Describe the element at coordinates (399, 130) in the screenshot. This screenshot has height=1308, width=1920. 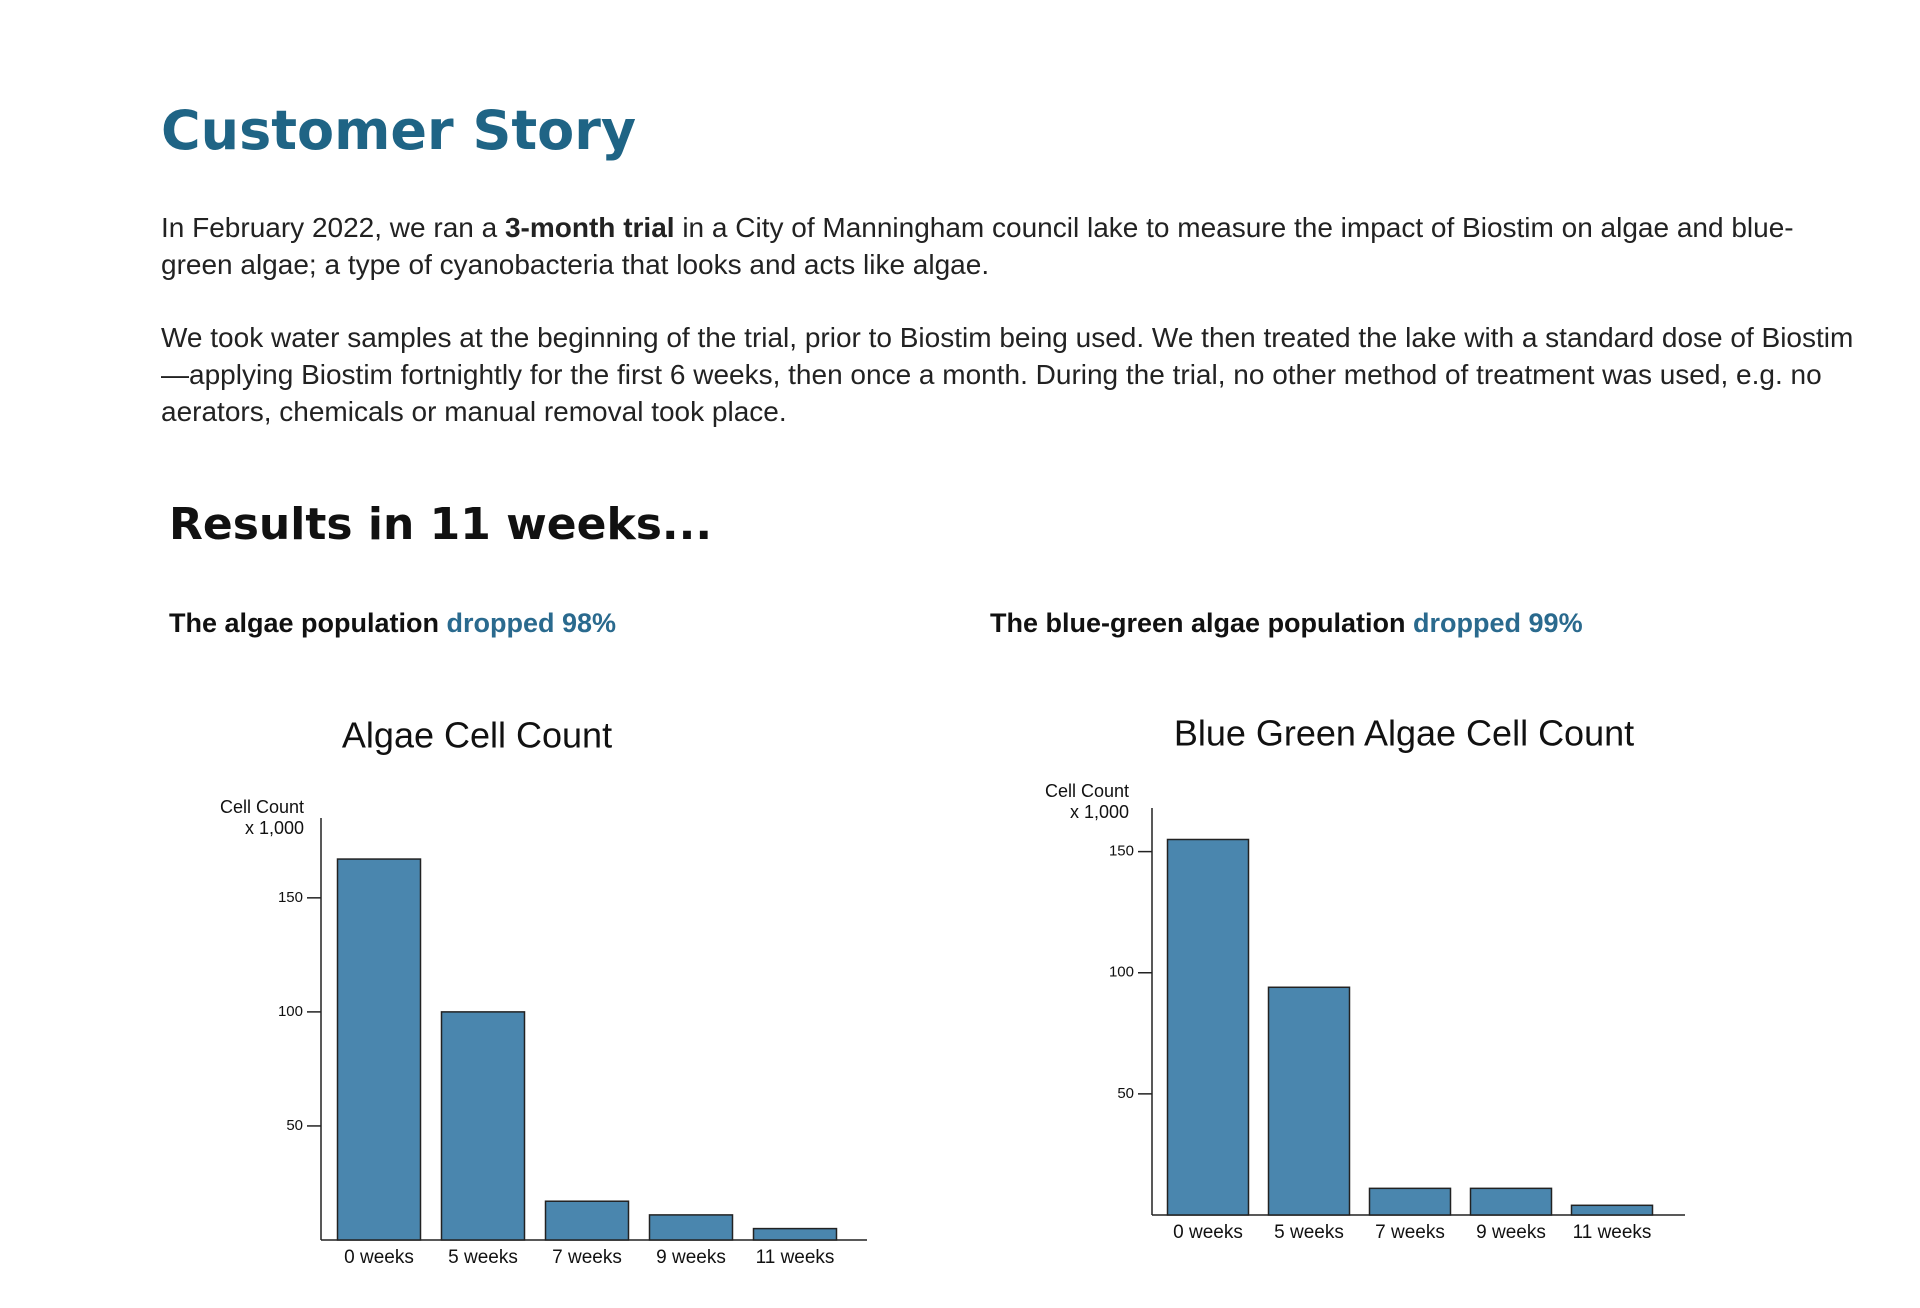
I see `page-title: Customer Story` at that location.